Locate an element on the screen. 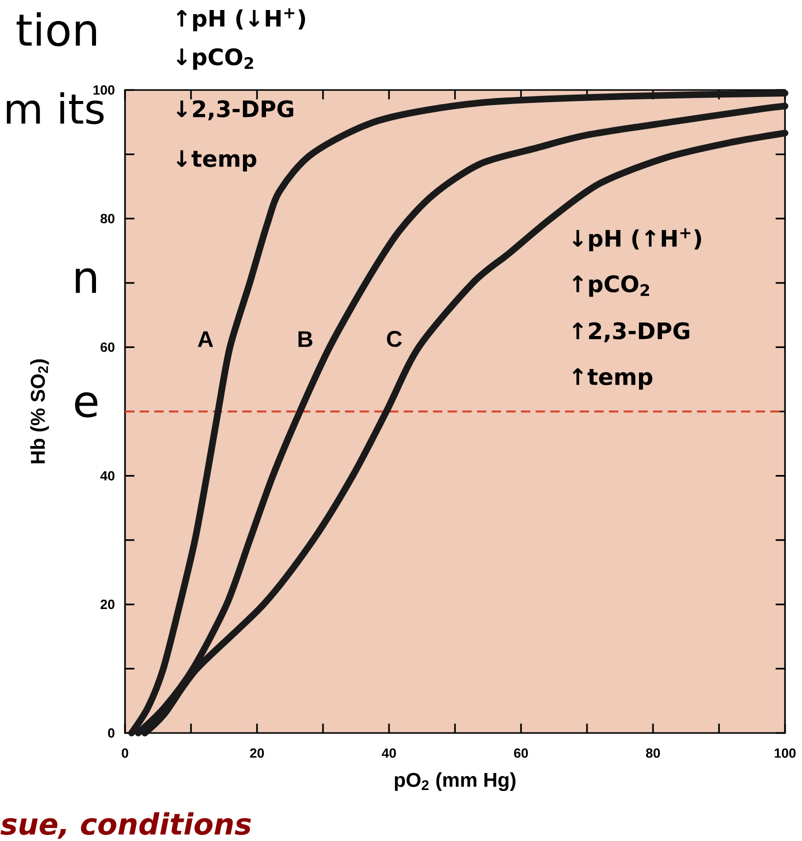  annotation: ↑temp is located at coordinates (612, 379).